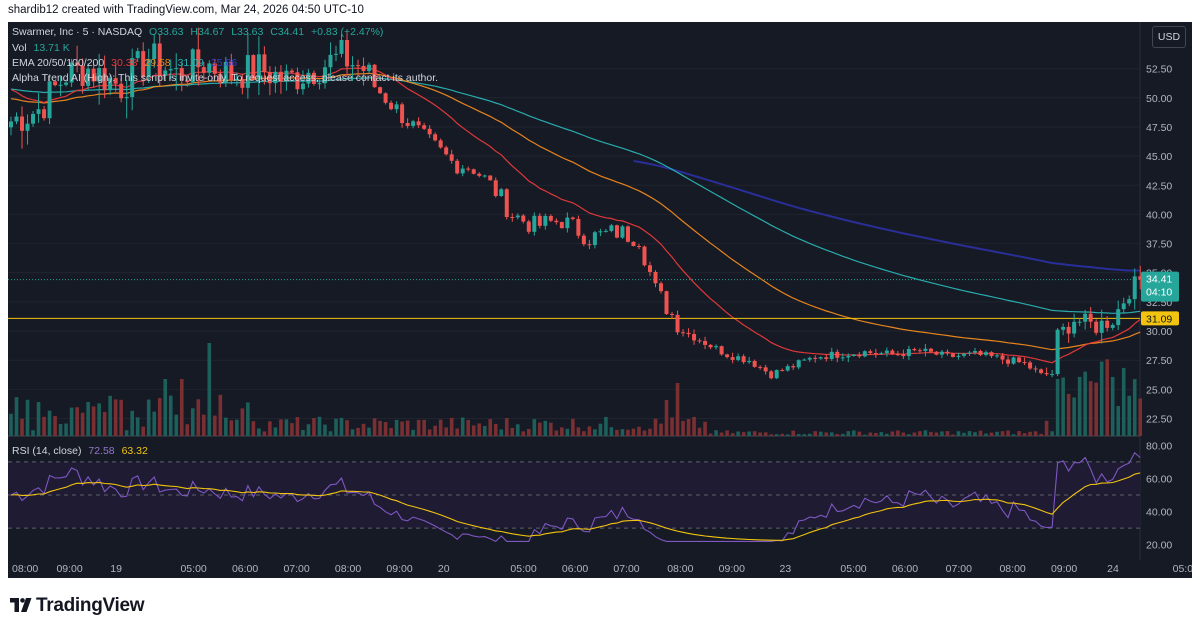  What do you see at coordinates (575, 506) in the screenshot?
I see `rsi-ma-line` at bounding box center [575, 506].